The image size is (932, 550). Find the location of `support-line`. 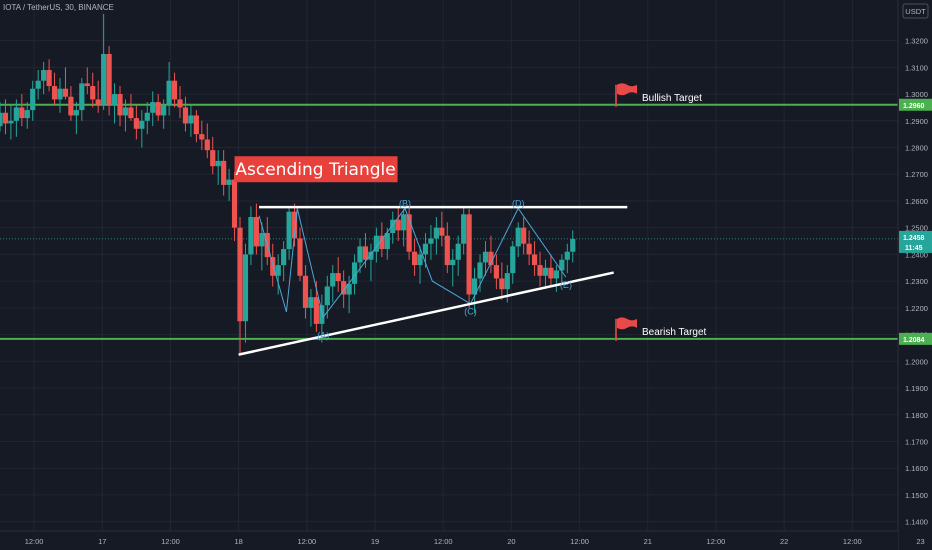

support-line is located at coordinates (426, 313).